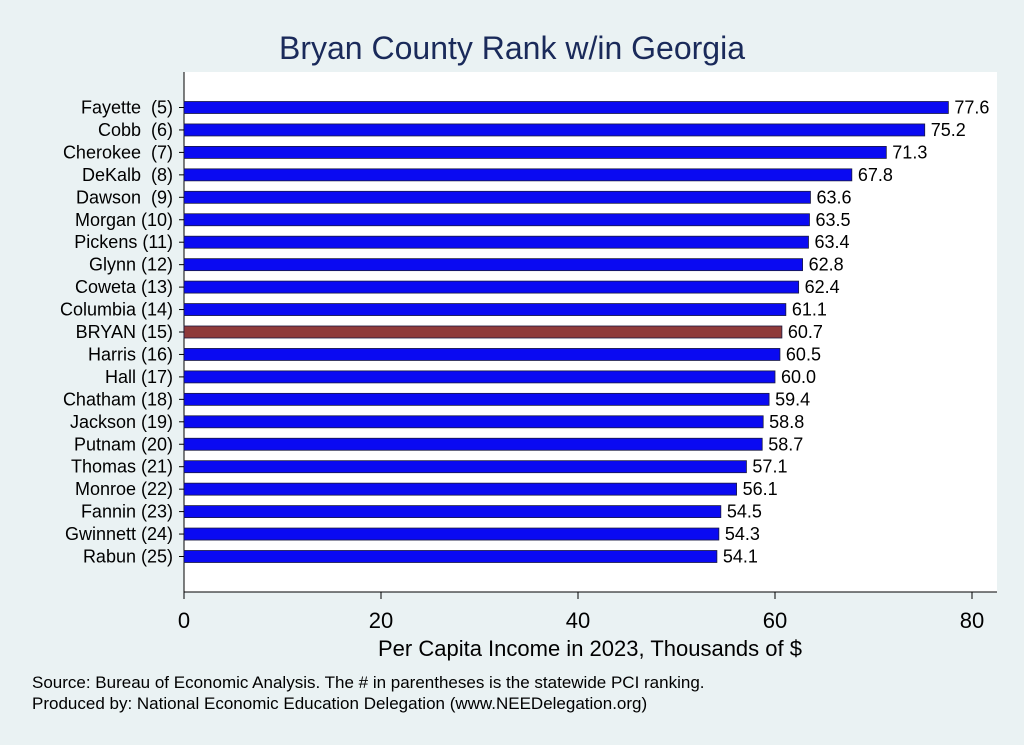 This screenshot has width=1024, height=745. What do you see at coordinates (792, 399) in the screenshot?
I see `data-label: 59.4` at bounding box center [792, 399].